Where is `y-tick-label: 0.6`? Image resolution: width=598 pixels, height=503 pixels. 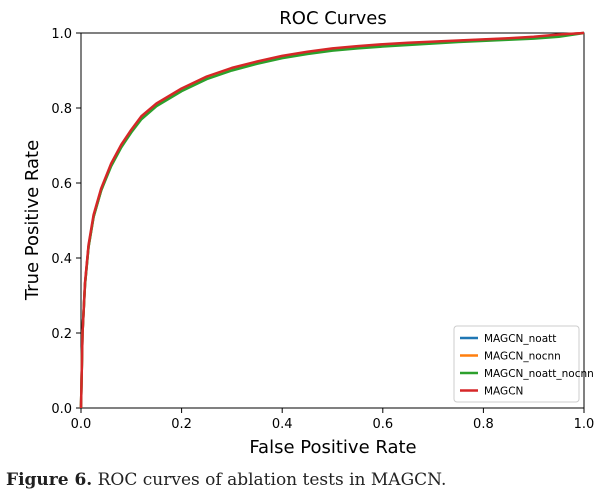
y-tick-label: 0.6 is located at coordinates (61, 184).